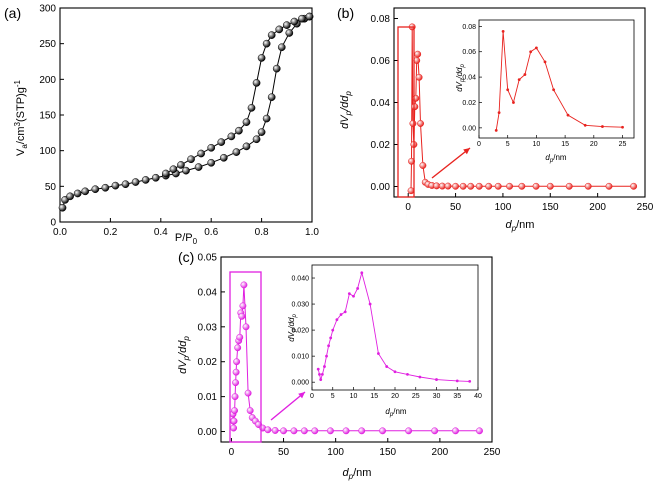 The width and height of the screenshot is (661, 485). Describe the element at coordinates (469, 78) in the screenshot. I see `panel-b-inset-ytick-label: 0.04` at that location.